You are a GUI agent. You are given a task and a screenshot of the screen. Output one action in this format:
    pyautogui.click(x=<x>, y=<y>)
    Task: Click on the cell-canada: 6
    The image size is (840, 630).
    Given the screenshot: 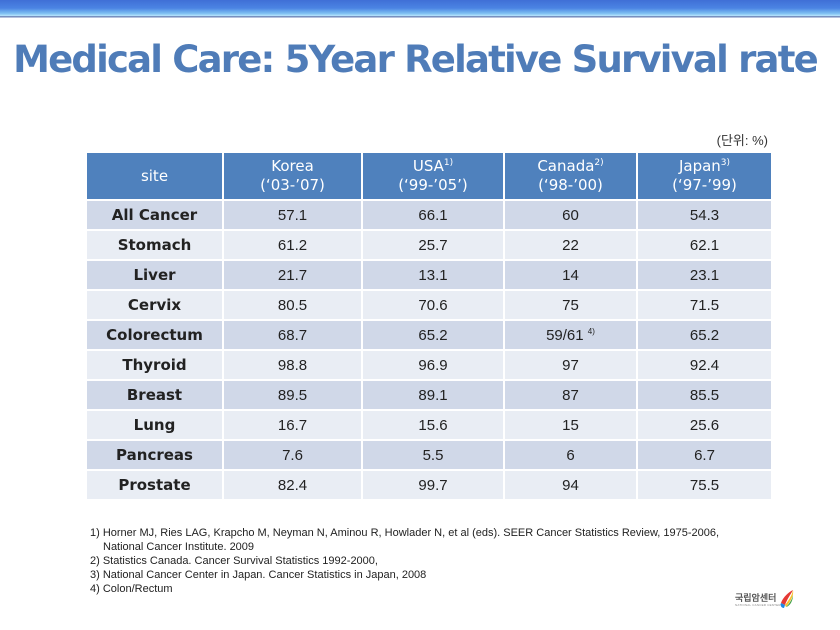 What is the action you would take?
    pyautogui.click(x=570, y=455)
    